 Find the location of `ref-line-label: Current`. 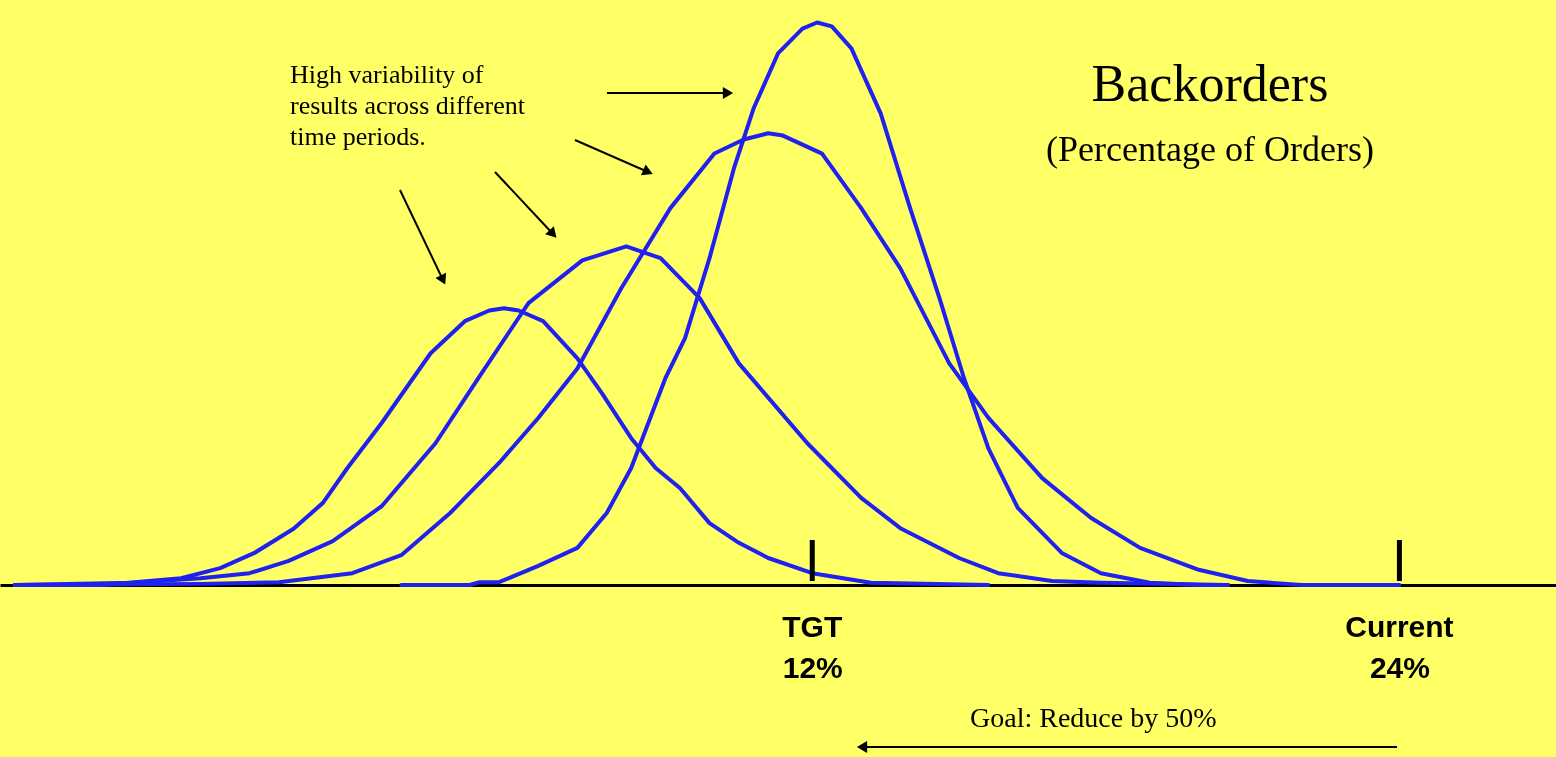

ref-line-label: Current is located at coordinates (1399, 626).